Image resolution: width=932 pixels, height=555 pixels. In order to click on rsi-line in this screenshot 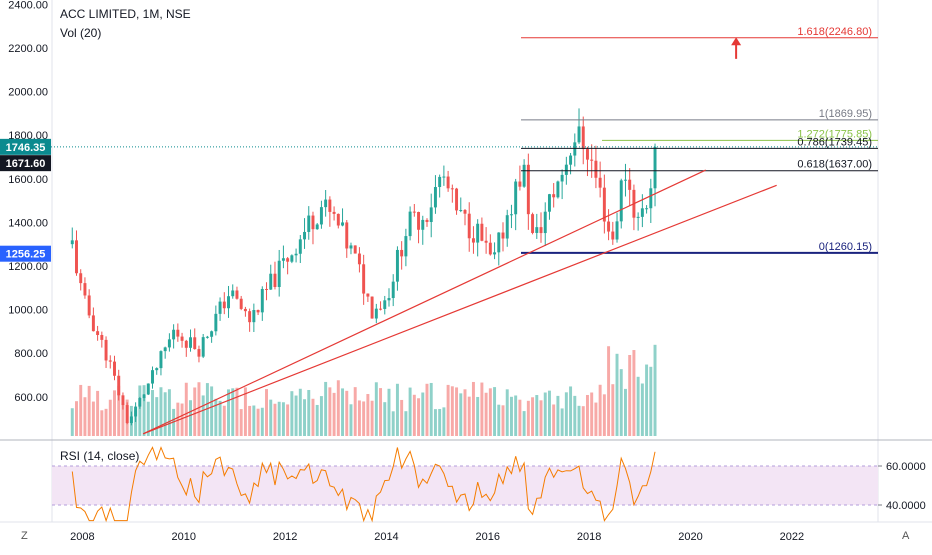, I will do `click(363, 484)`.